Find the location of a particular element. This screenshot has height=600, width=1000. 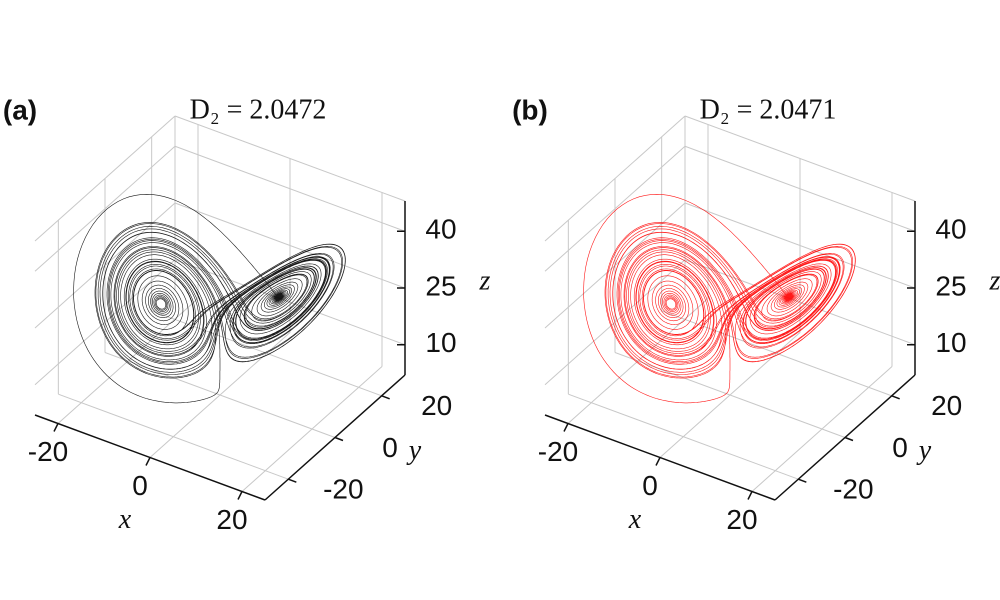

panel-label: (b) is located at coordinates (530, 109).